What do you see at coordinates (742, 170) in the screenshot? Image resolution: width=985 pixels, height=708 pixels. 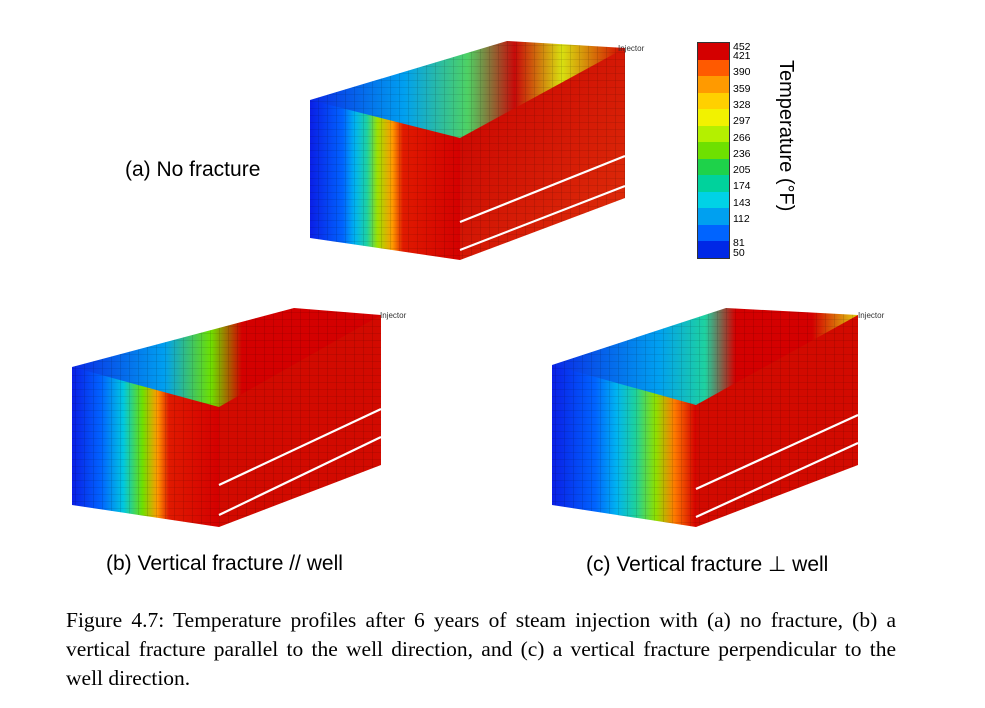 I see `colorbar-tick-label: 205` at bounding box center [742, 170].